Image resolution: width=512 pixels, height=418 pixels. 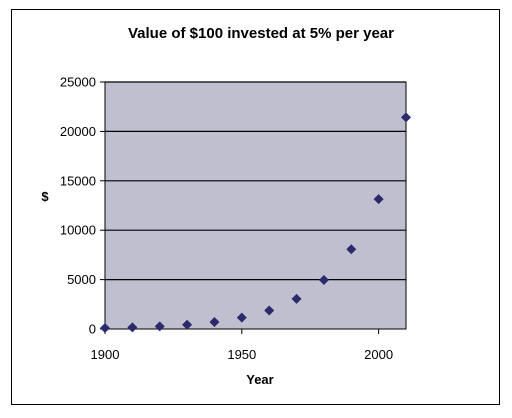 What do you see at coordinates (241, 317) in the screenshot?
I see `data-point-1950` at bounding box center [241, 317].